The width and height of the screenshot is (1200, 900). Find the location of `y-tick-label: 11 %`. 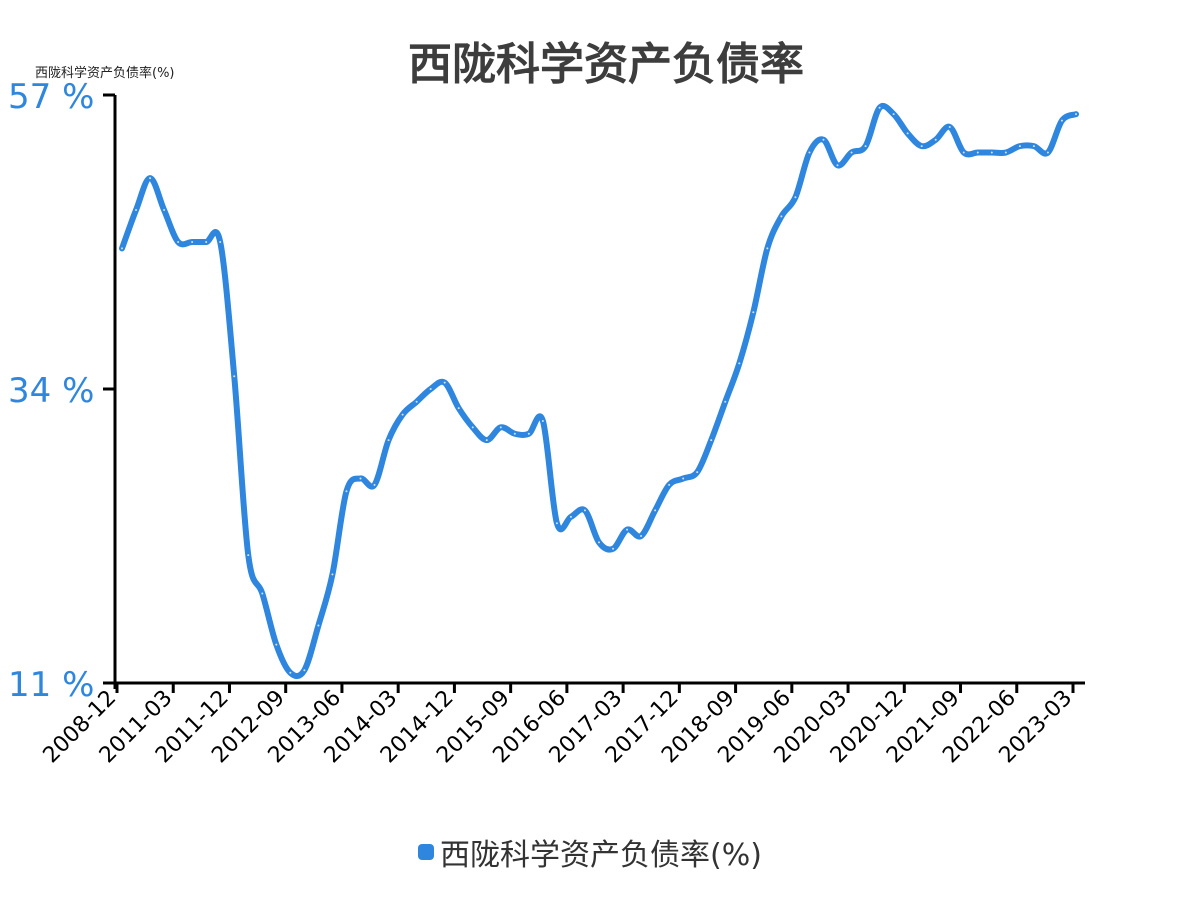

y-tick-label: 11 % is located at coordinates (51, 685).